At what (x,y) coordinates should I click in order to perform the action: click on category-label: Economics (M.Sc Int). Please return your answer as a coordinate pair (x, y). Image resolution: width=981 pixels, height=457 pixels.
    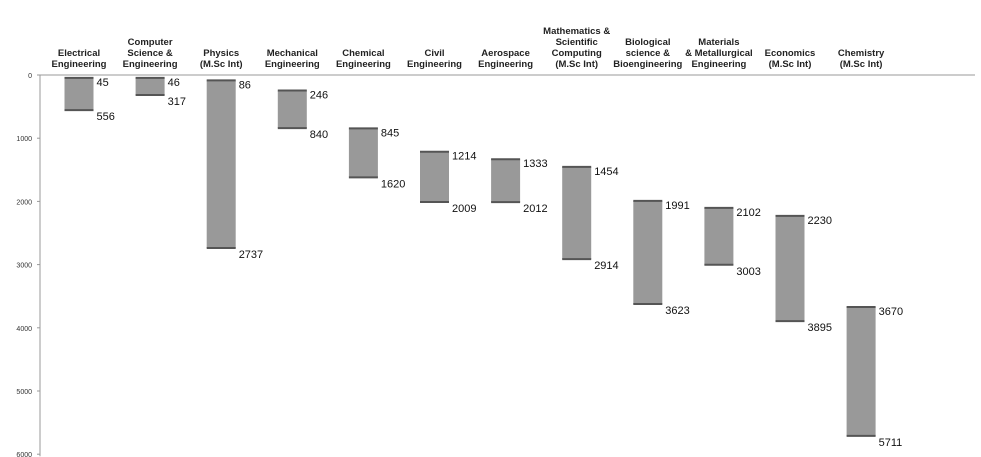
    Looking at the image, I should click on (790, 59).